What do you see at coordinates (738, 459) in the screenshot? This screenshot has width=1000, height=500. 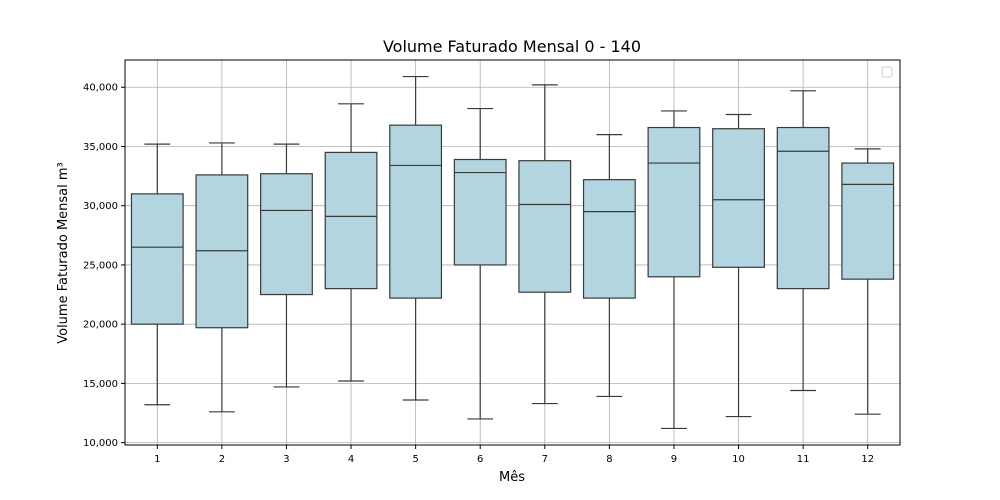 I see `x-tick-label: 10` at bounding box center [738, 459].